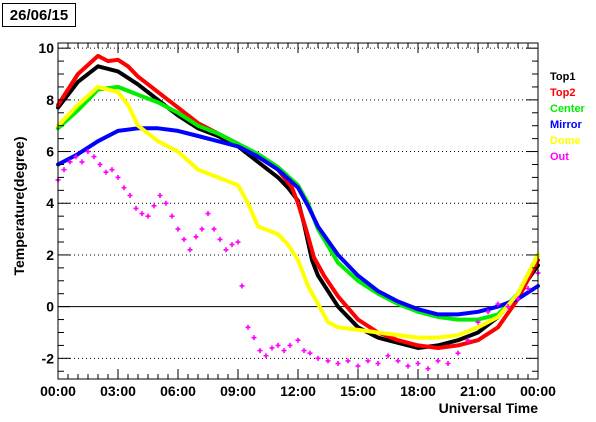 The height and width of the screenshot is (422, 596). What do you see at coordinates (50, 307) in the screenshot?
I see `y-tick-label: 0` at bounding box center [50, 307].